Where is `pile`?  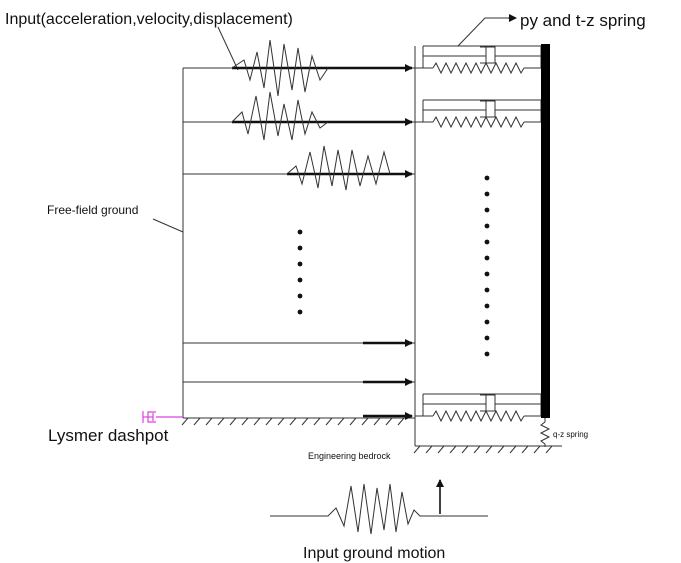
pile is located at coordinates (545, 231).